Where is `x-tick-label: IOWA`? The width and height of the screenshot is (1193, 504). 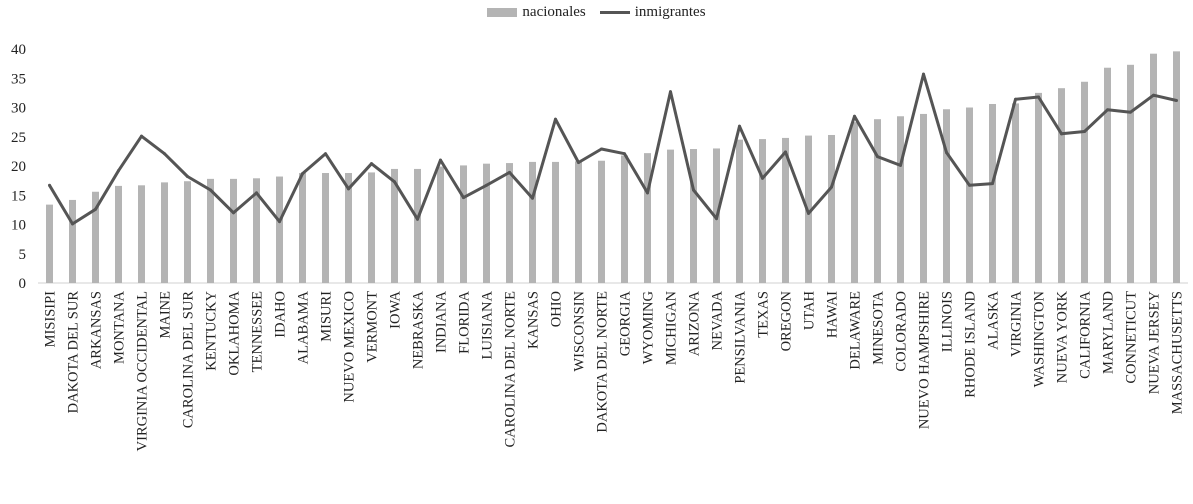 x-tick-label: IOWA is located at coordinates (396, 309).